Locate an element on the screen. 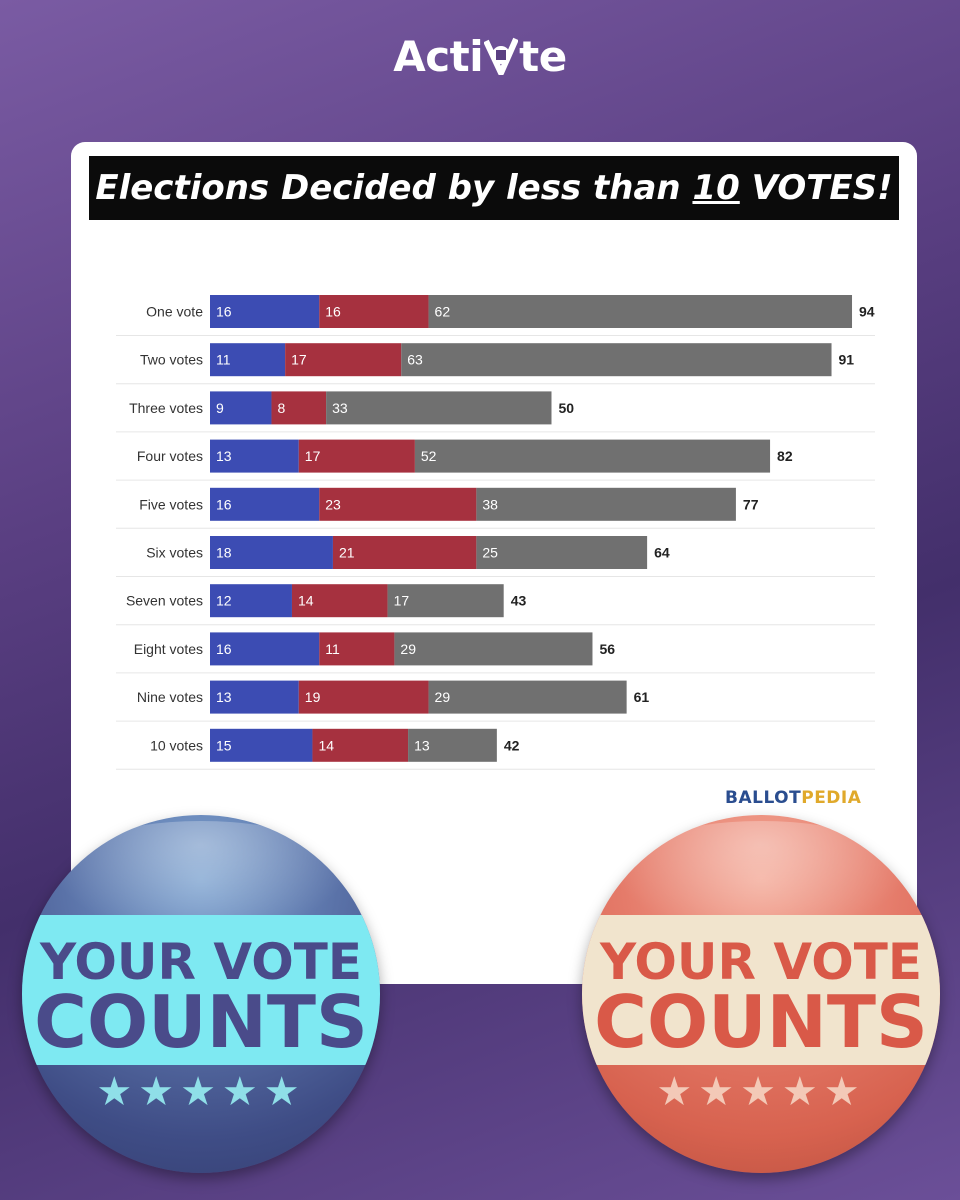  segment-value-label: 62 is located at coordinates (443, 312).